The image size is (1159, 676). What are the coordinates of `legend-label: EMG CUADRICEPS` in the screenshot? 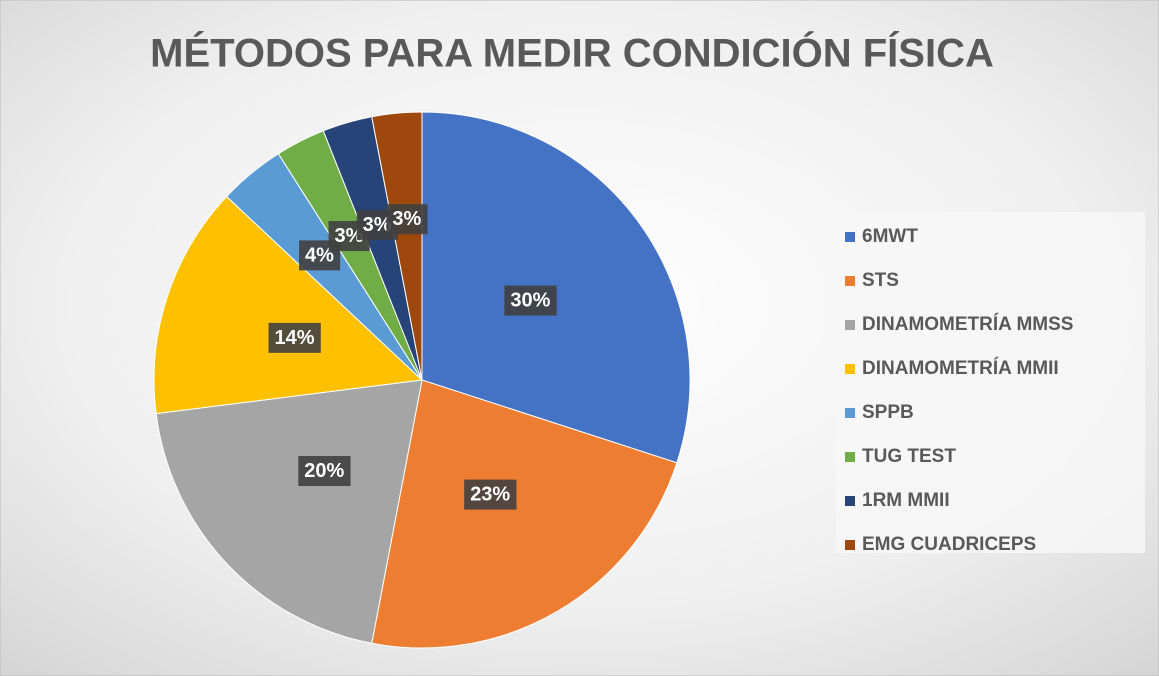 It's located at (949, 544).